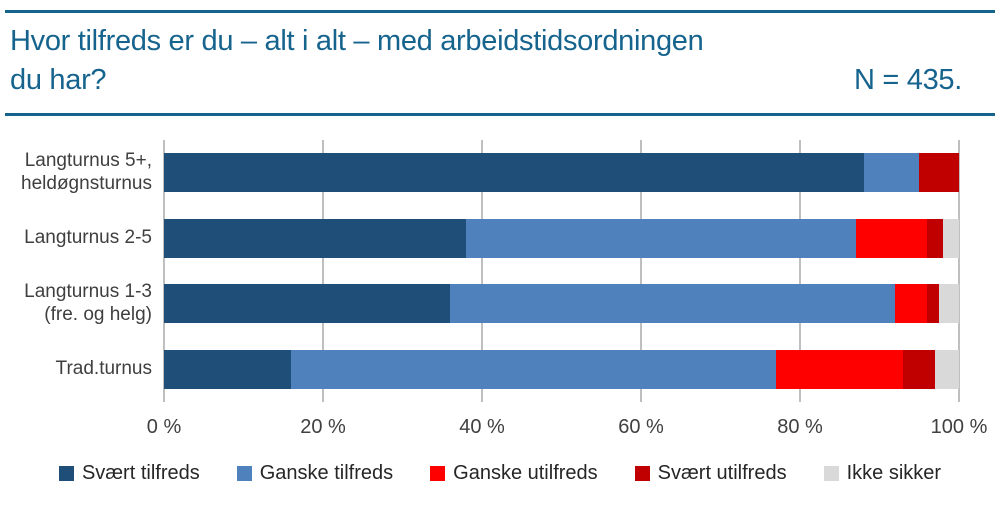  I want to click on x-tick-label: 80 %, so click(800, 427).